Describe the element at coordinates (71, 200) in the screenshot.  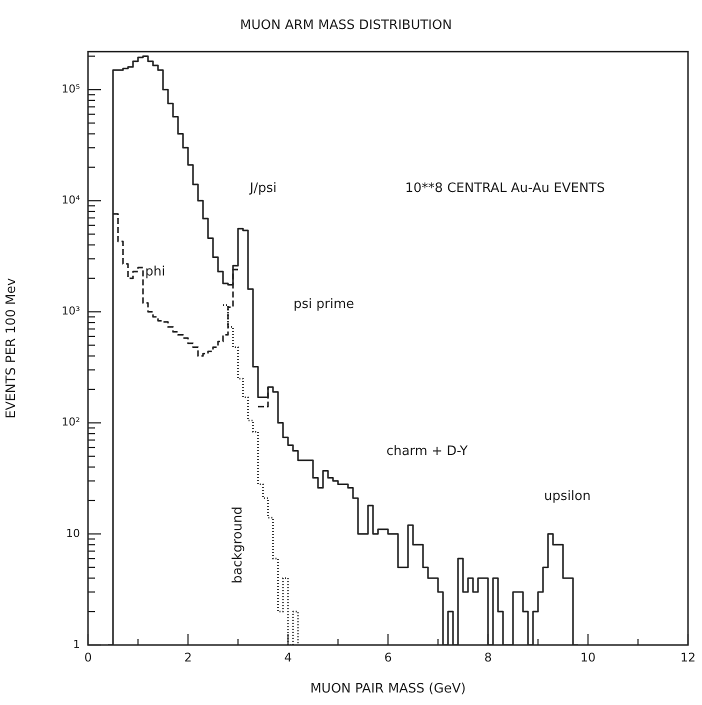
I see `y-tick-label: 10⁴` at that location.